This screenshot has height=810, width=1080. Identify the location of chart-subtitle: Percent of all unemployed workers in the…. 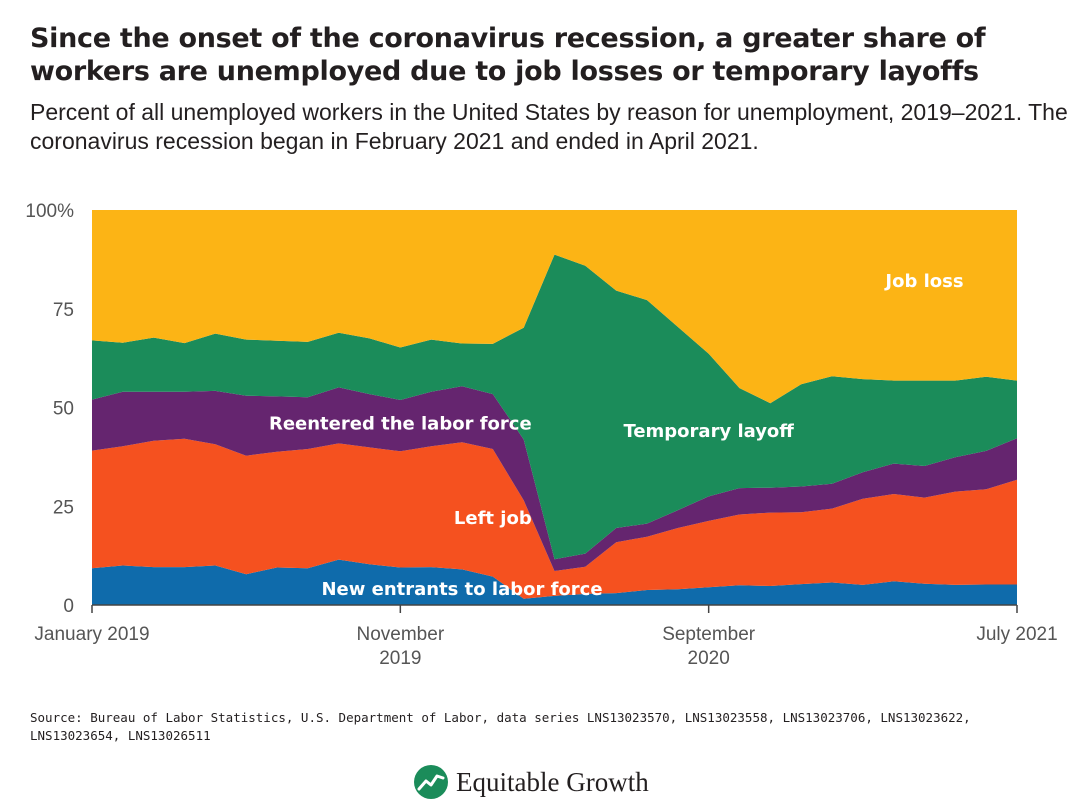
(549, 126).